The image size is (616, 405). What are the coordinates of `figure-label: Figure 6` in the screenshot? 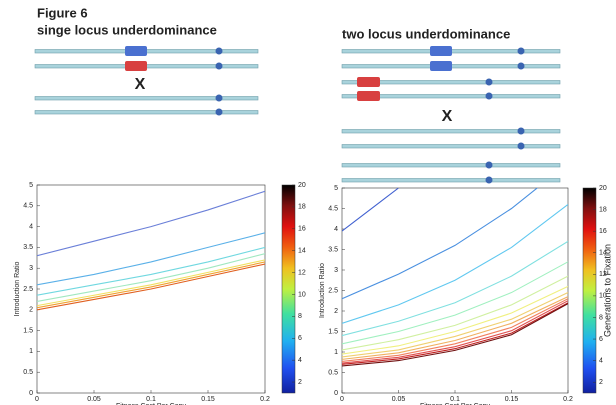 It's located at (62, 12).